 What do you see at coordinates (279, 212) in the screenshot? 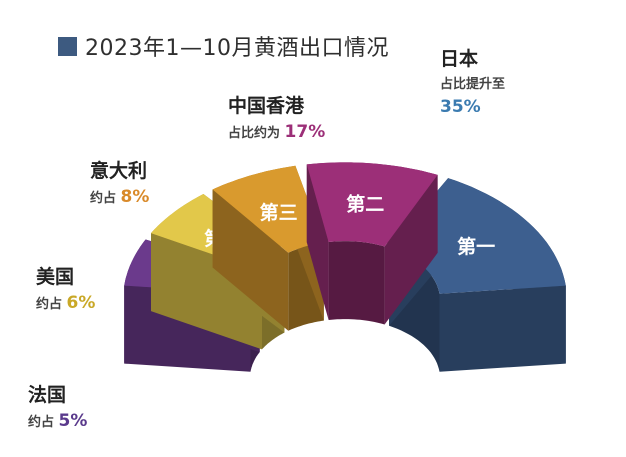
I see `segment-rank-label: 第三` at bounding box center [279, 212].